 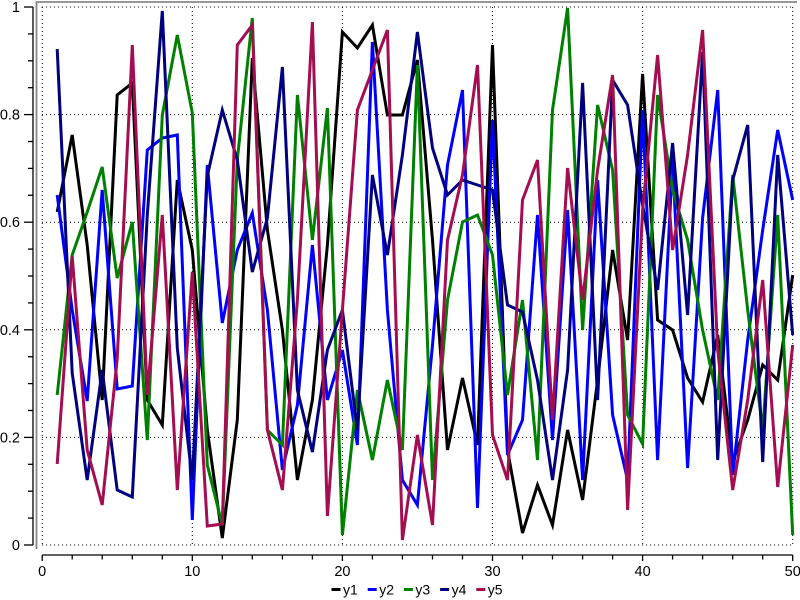 What do you see at coordinates (459, 590) in the screenshot?
I see `svg-text: y4` at bounding box center [459, 590].